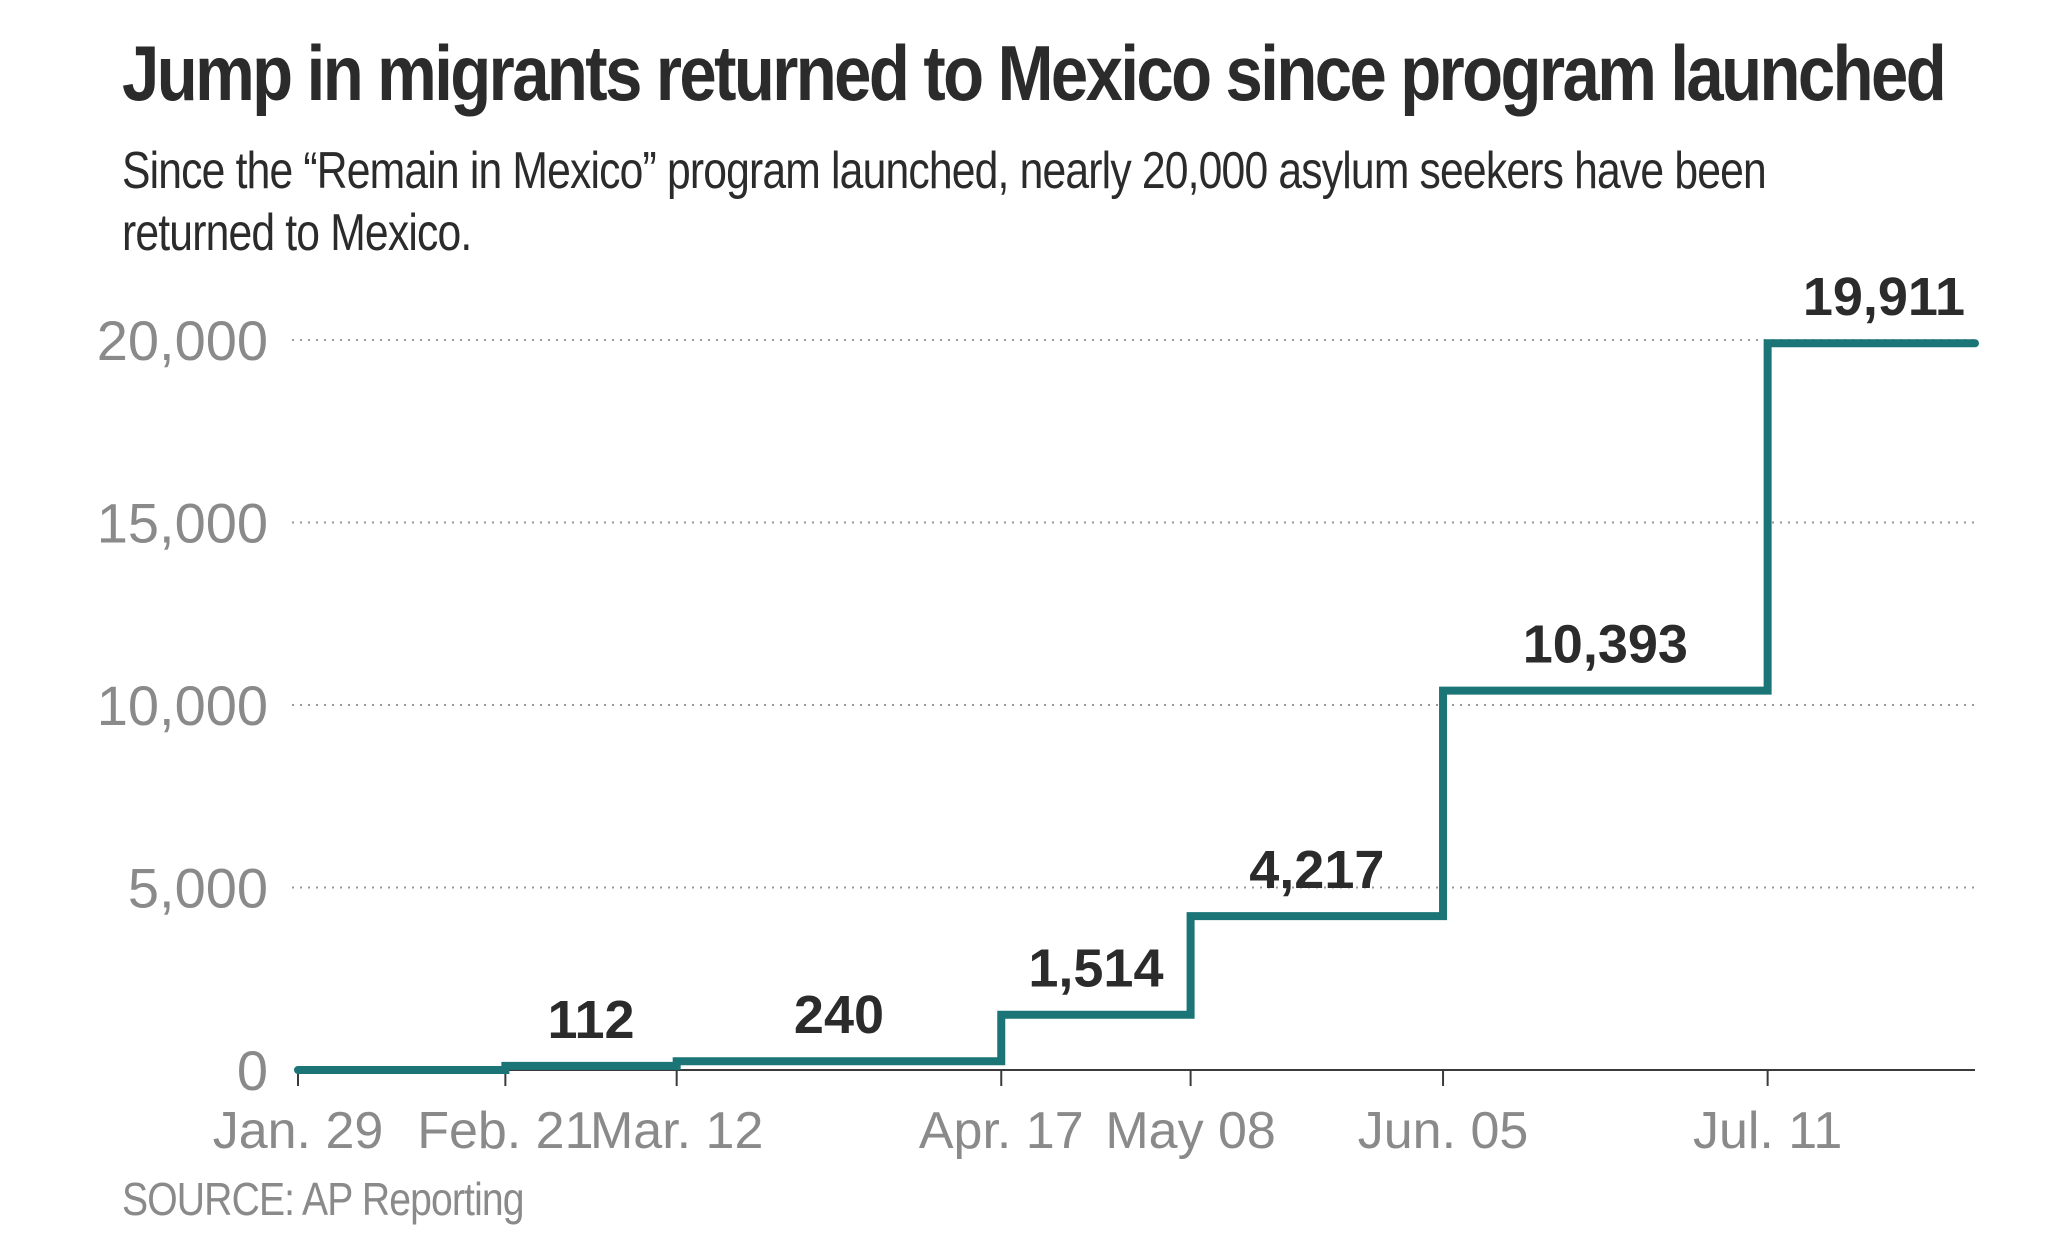 This screenshot has width=2048, height=1245. What do you see at coordinates (198, 888) in the screenshot?
I see `y-tick-label: 5,000` at bounding box center [198, 888].